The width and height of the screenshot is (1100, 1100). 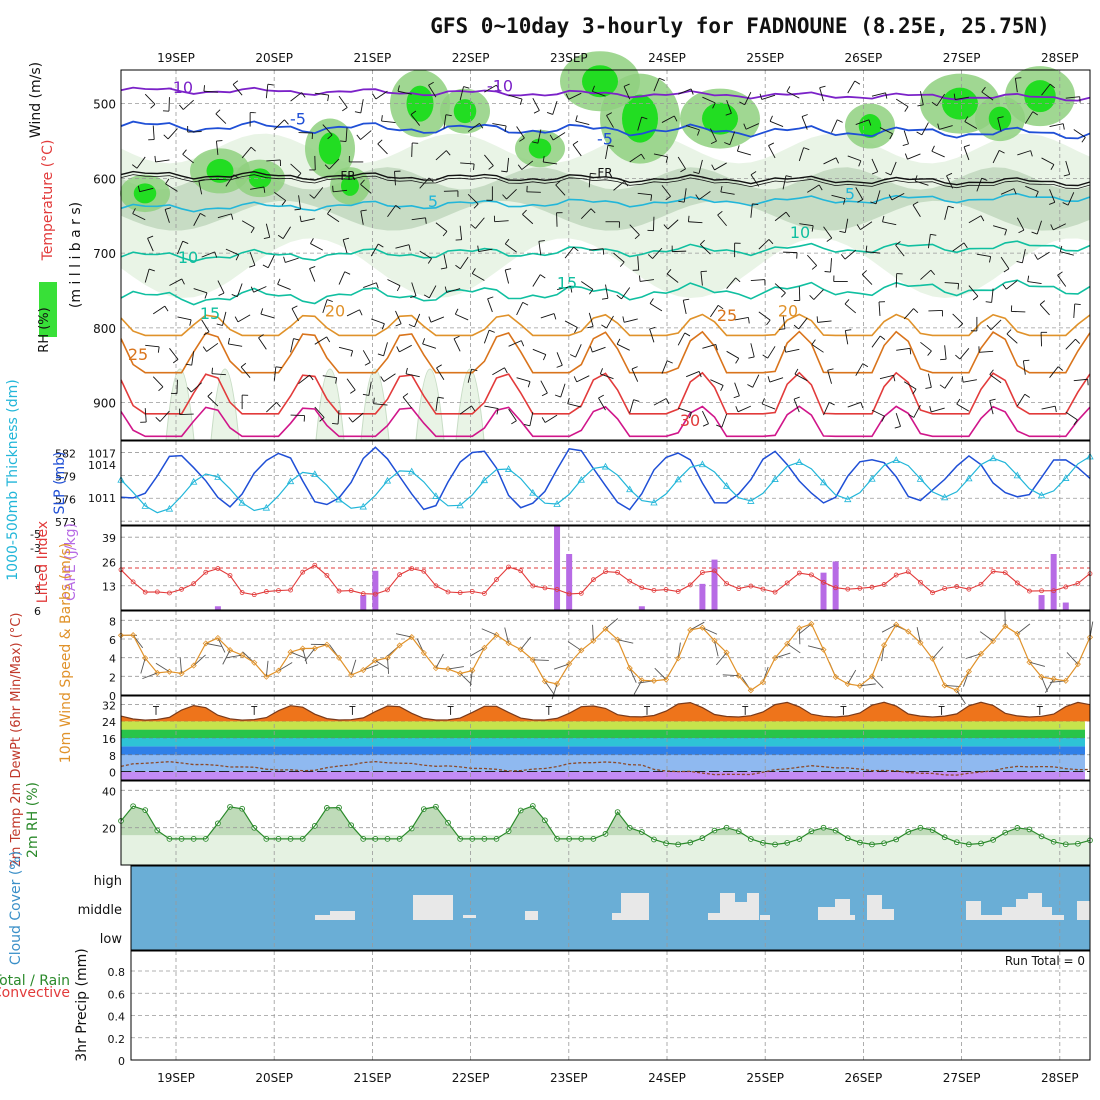 I want to click on temperature-band, so click(x=603, y=725).